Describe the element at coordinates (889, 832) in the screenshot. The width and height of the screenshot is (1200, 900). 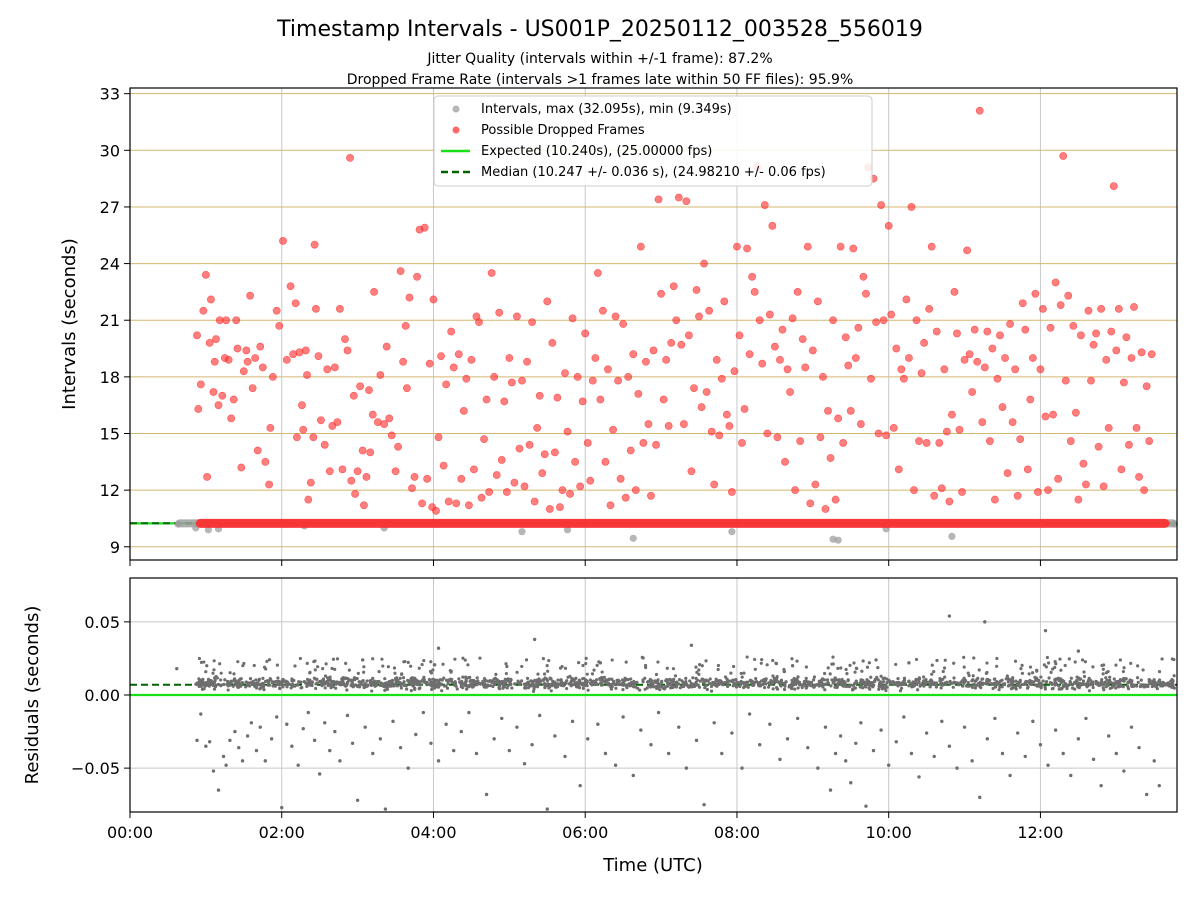
I see `xtick-label-5: 10:00` at that location.